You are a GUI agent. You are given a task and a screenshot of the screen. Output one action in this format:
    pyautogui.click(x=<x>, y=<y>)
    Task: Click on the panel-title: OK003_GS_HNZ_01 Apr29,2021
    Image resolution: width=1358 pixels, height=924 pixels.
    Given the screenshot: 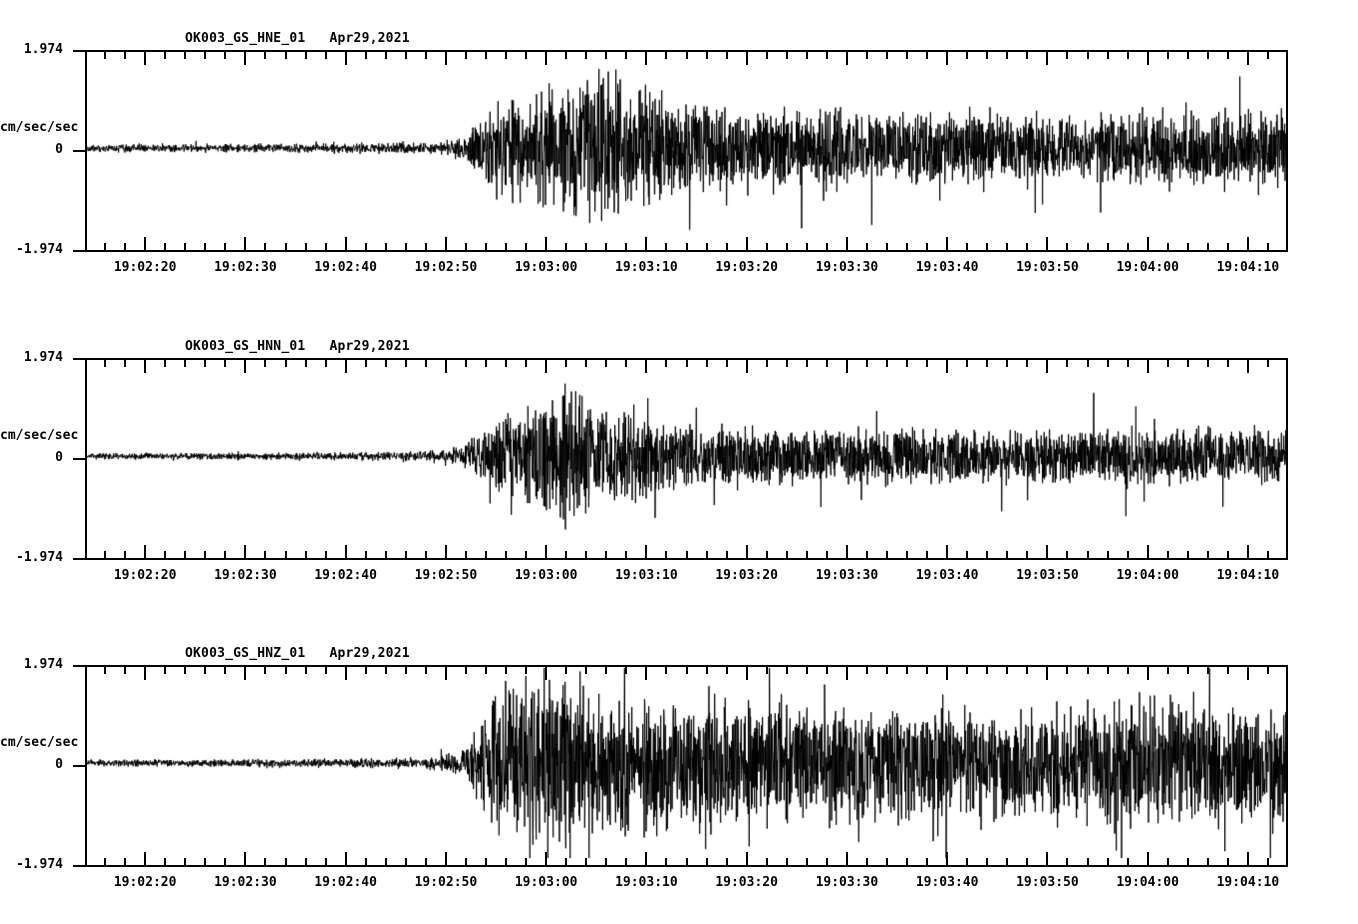 What is the action you would take?
    pyautogui.click(x=297, y=653)
    